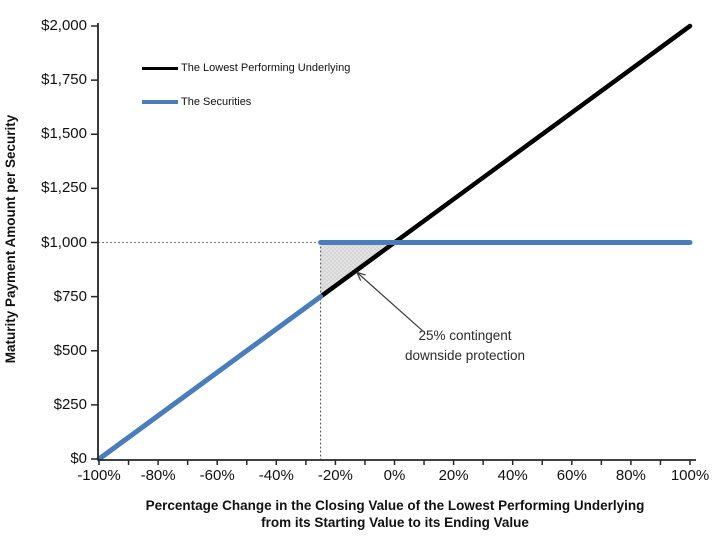 The width and height of the screenshot is (720, 545). Describe the element at coordinates (360, 276) in the screenshot. I see `annotation-arrow-head` at that location.